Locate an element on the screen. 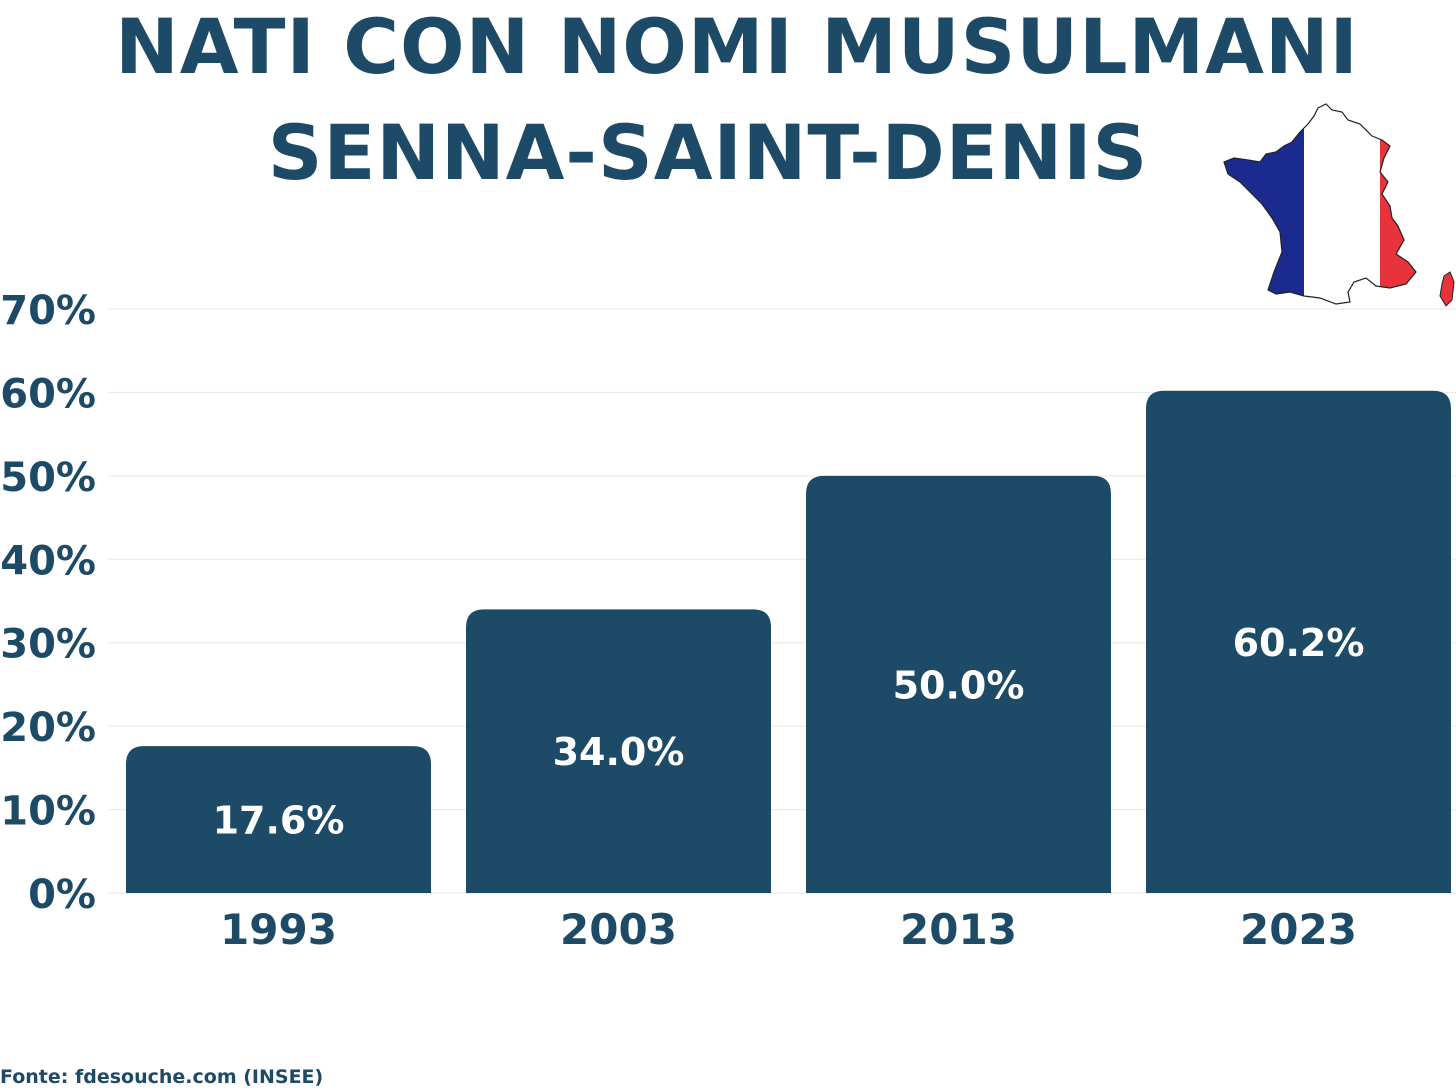 The height and width of the screenshot is (1092, 1456). y-tick-label: 50% is located at coordinates (48, 478).